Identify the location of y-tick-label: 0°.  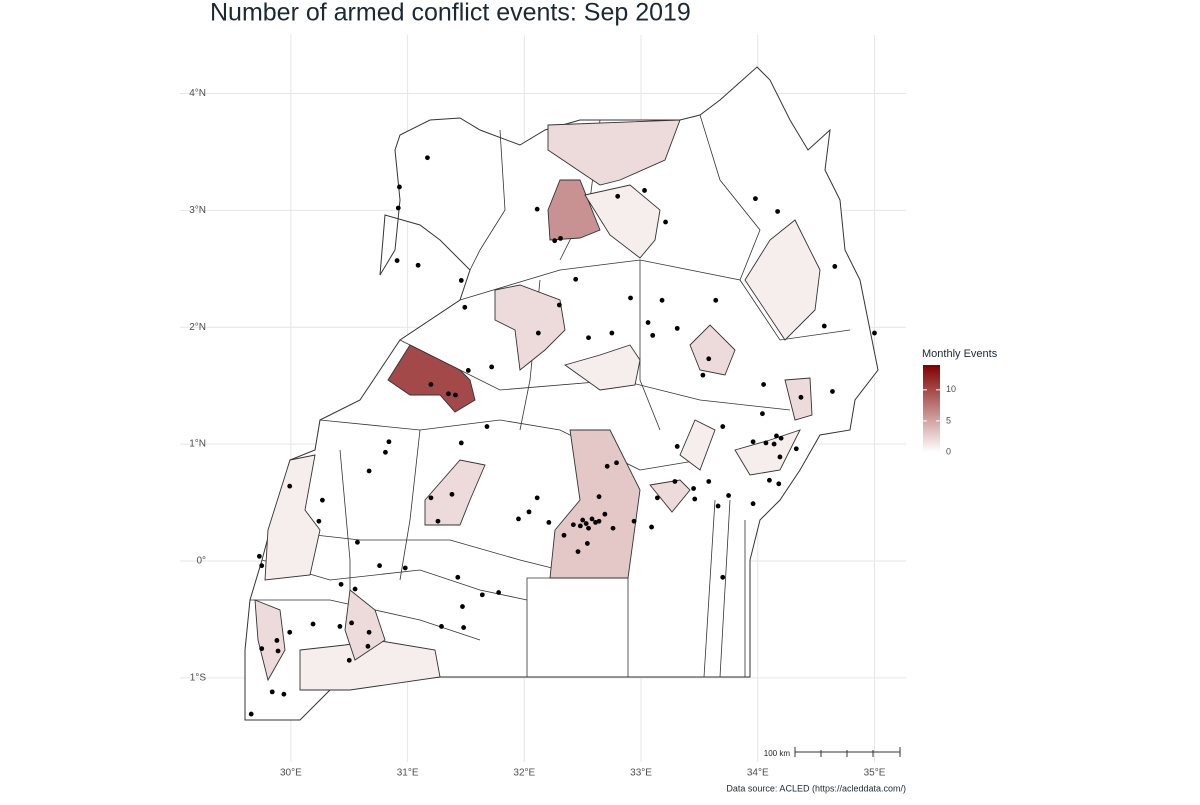
(201, 561).